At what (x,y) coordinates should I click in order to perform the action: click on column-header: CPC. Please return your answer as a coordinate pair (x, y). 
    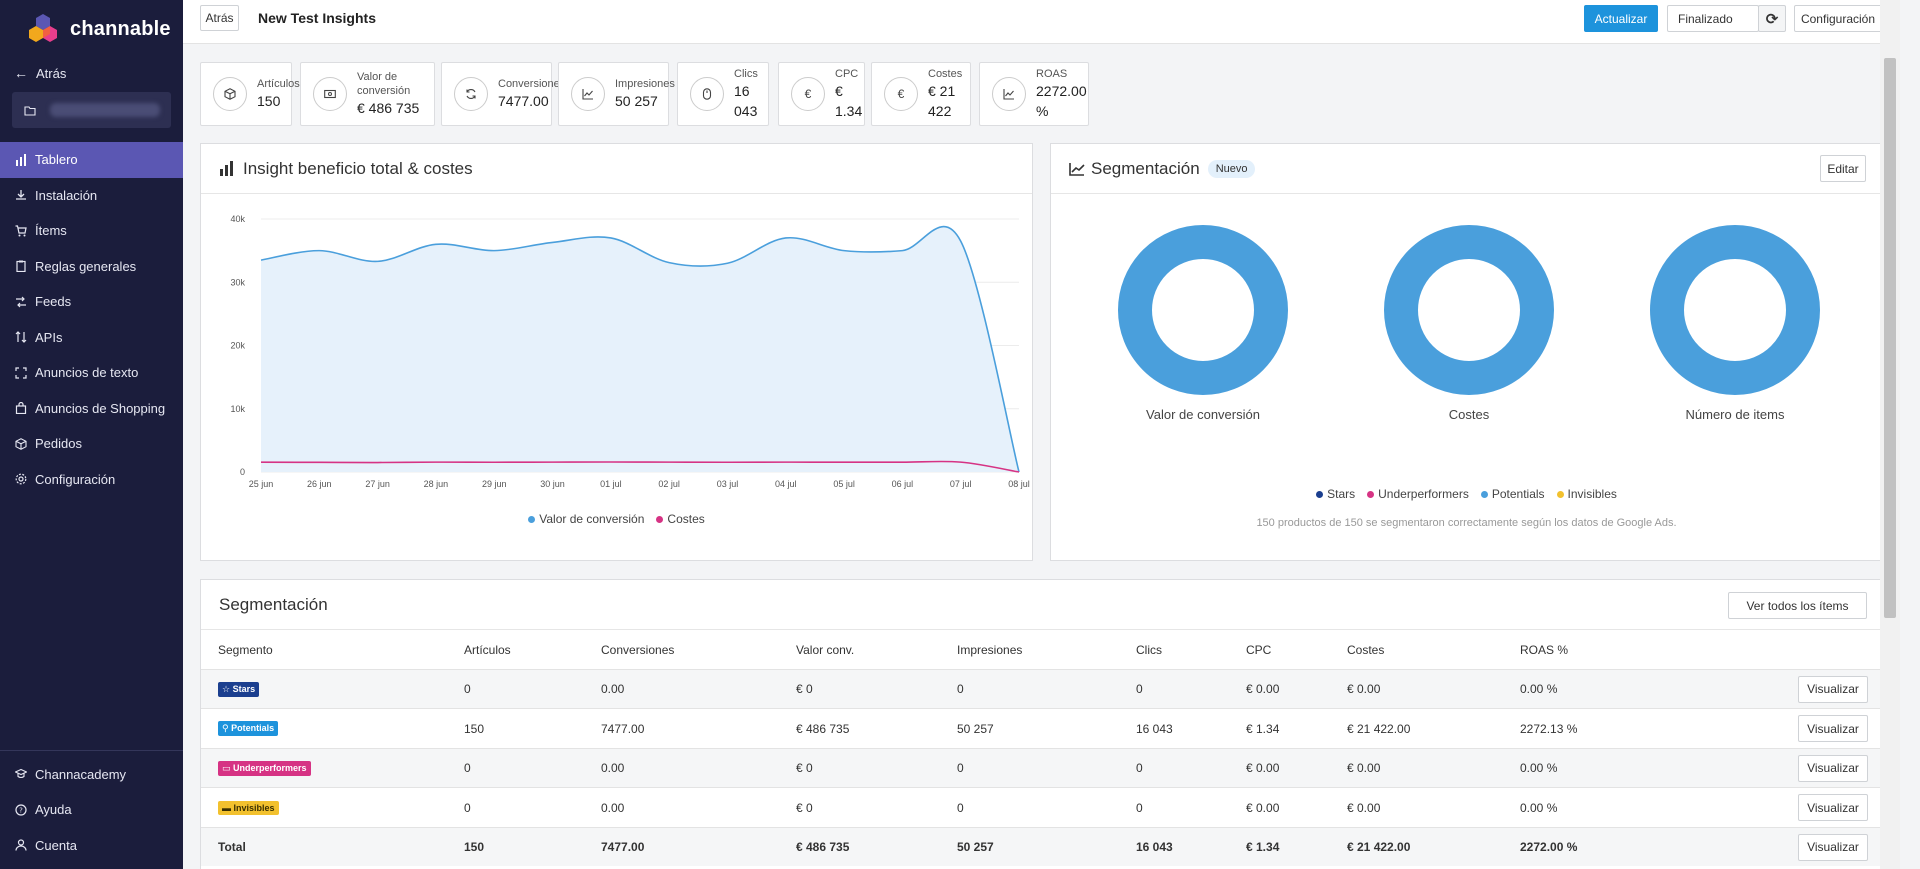
    Looking at the image, I should click on (1259, 649).